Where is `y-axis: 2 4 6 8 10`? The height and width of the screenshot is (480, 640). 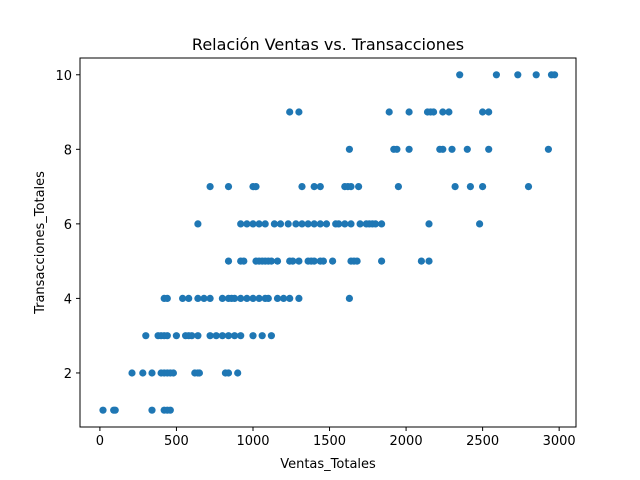 y-axis: 2 4 6 8 10 is located at coordinates (67, 225).